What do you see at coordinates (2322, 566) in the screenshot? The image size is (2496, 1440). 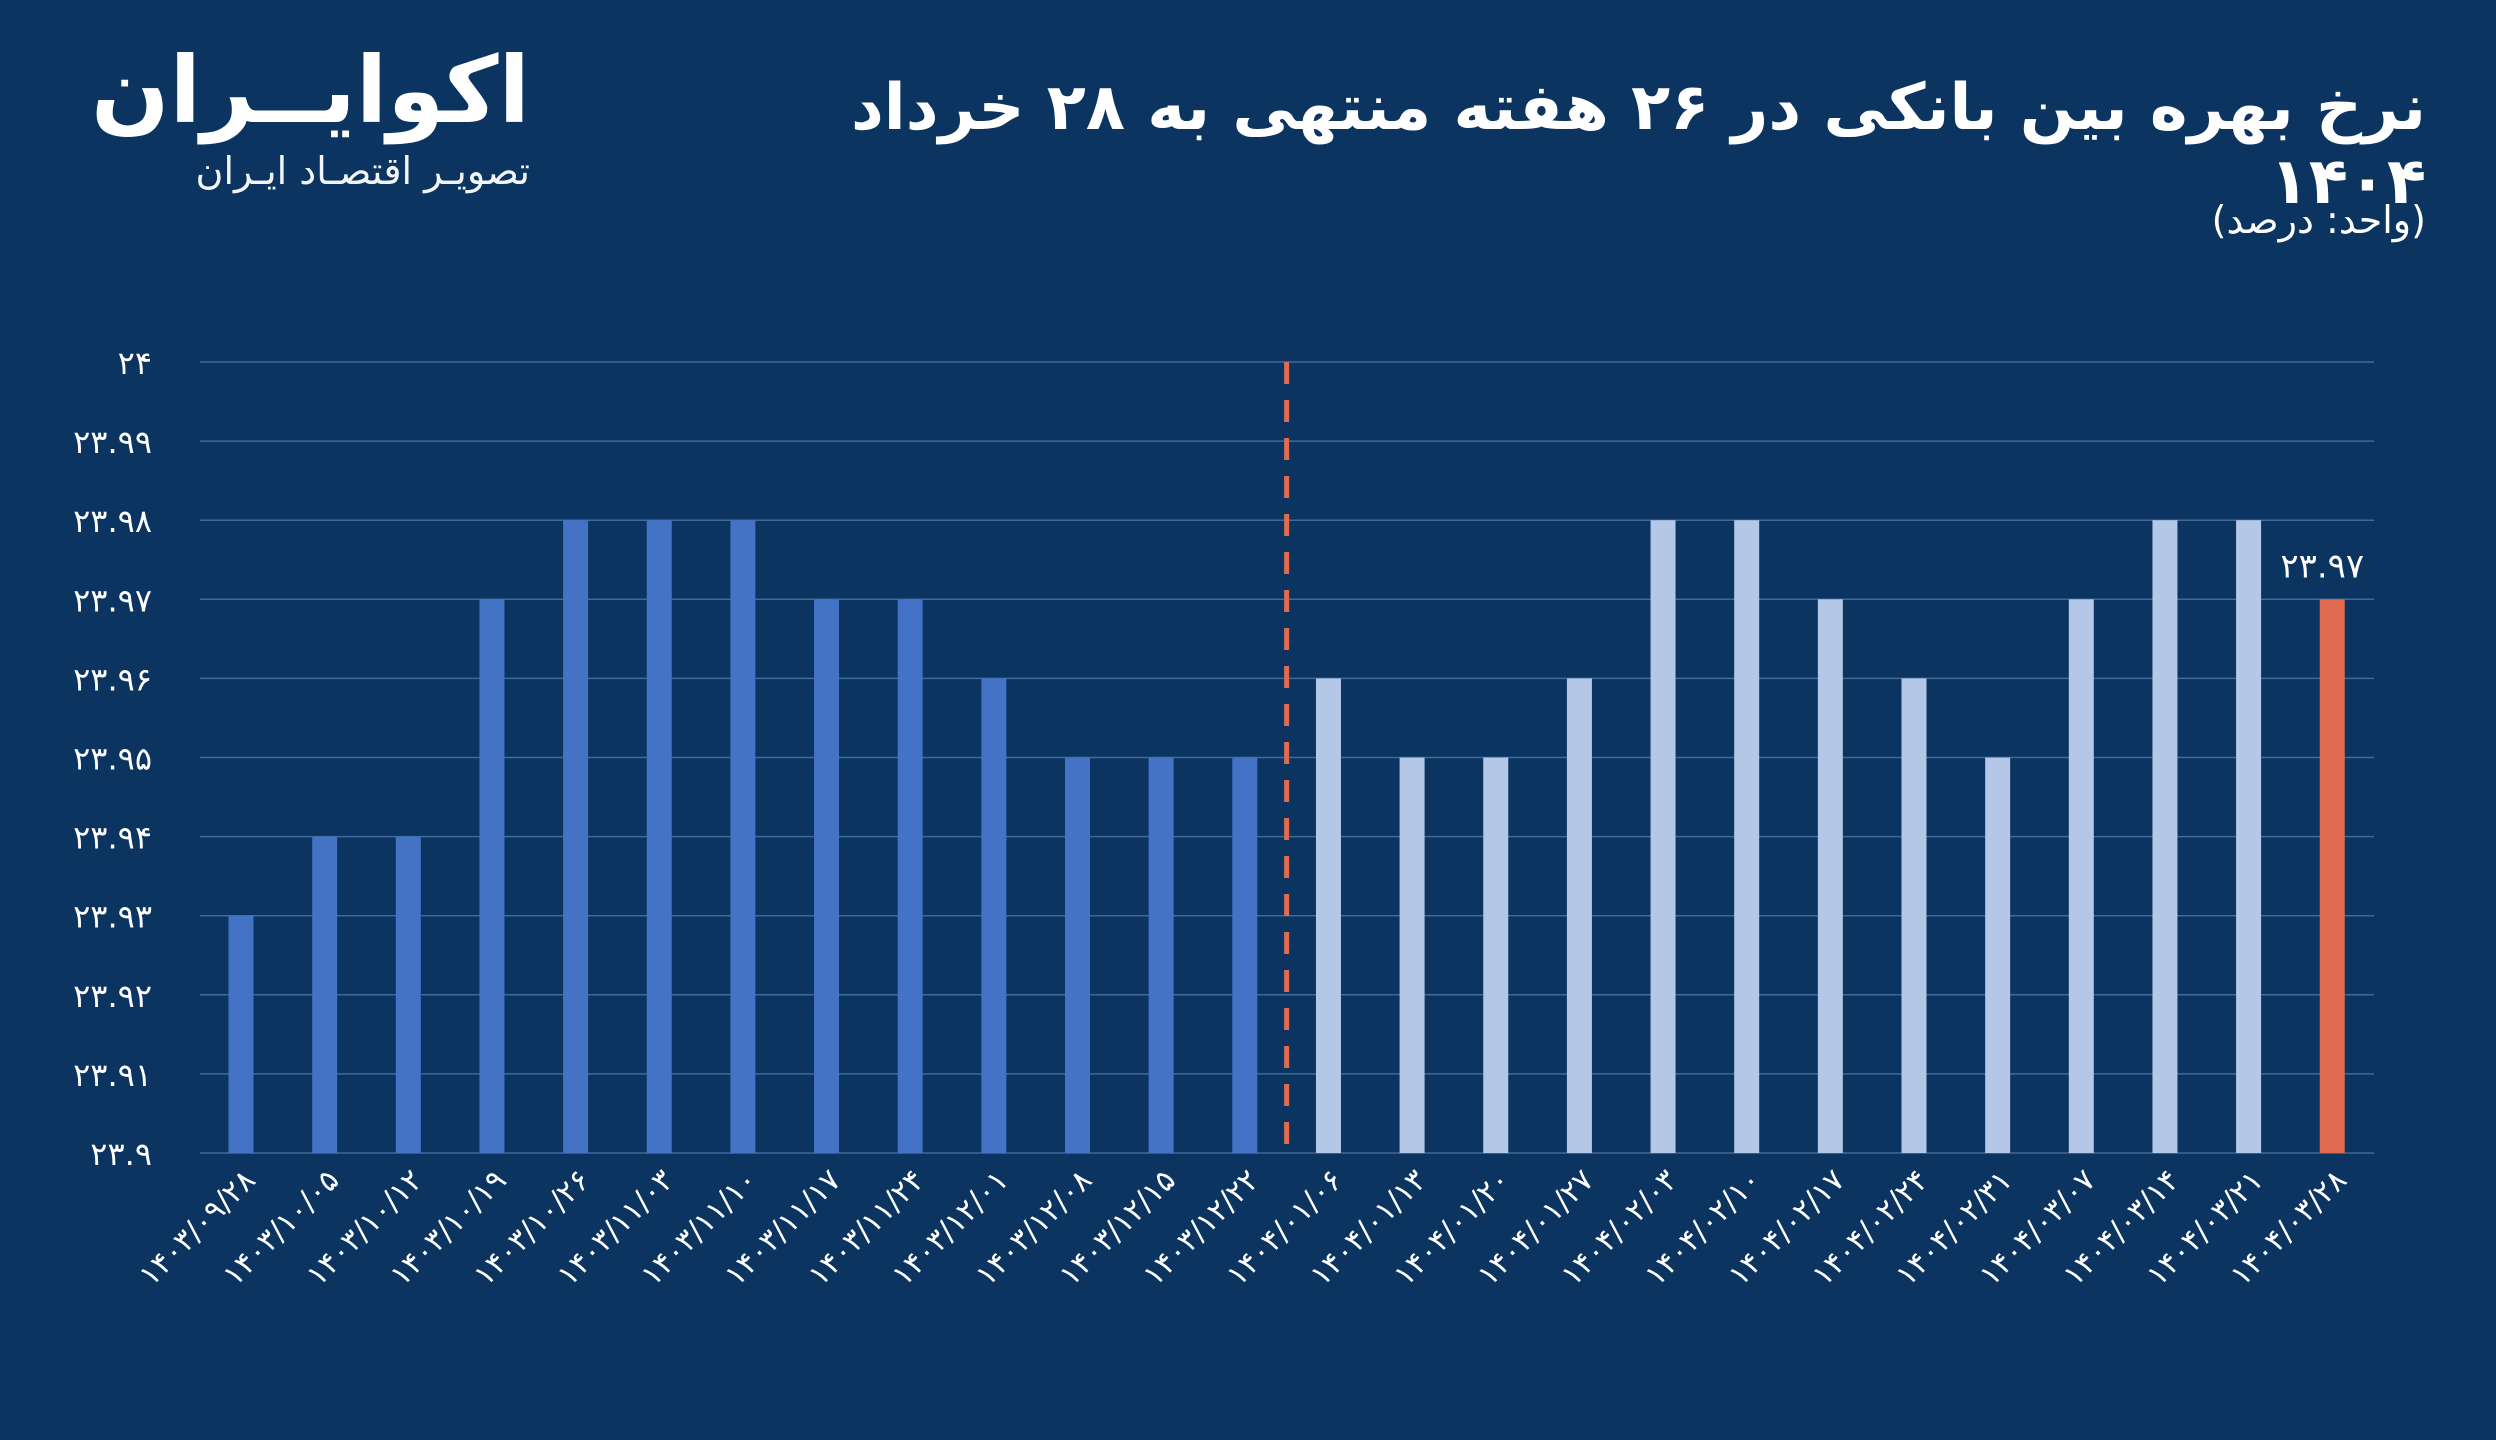 I see `data-label: ۲۳.۹۷` at bounding box center [2322, 566].